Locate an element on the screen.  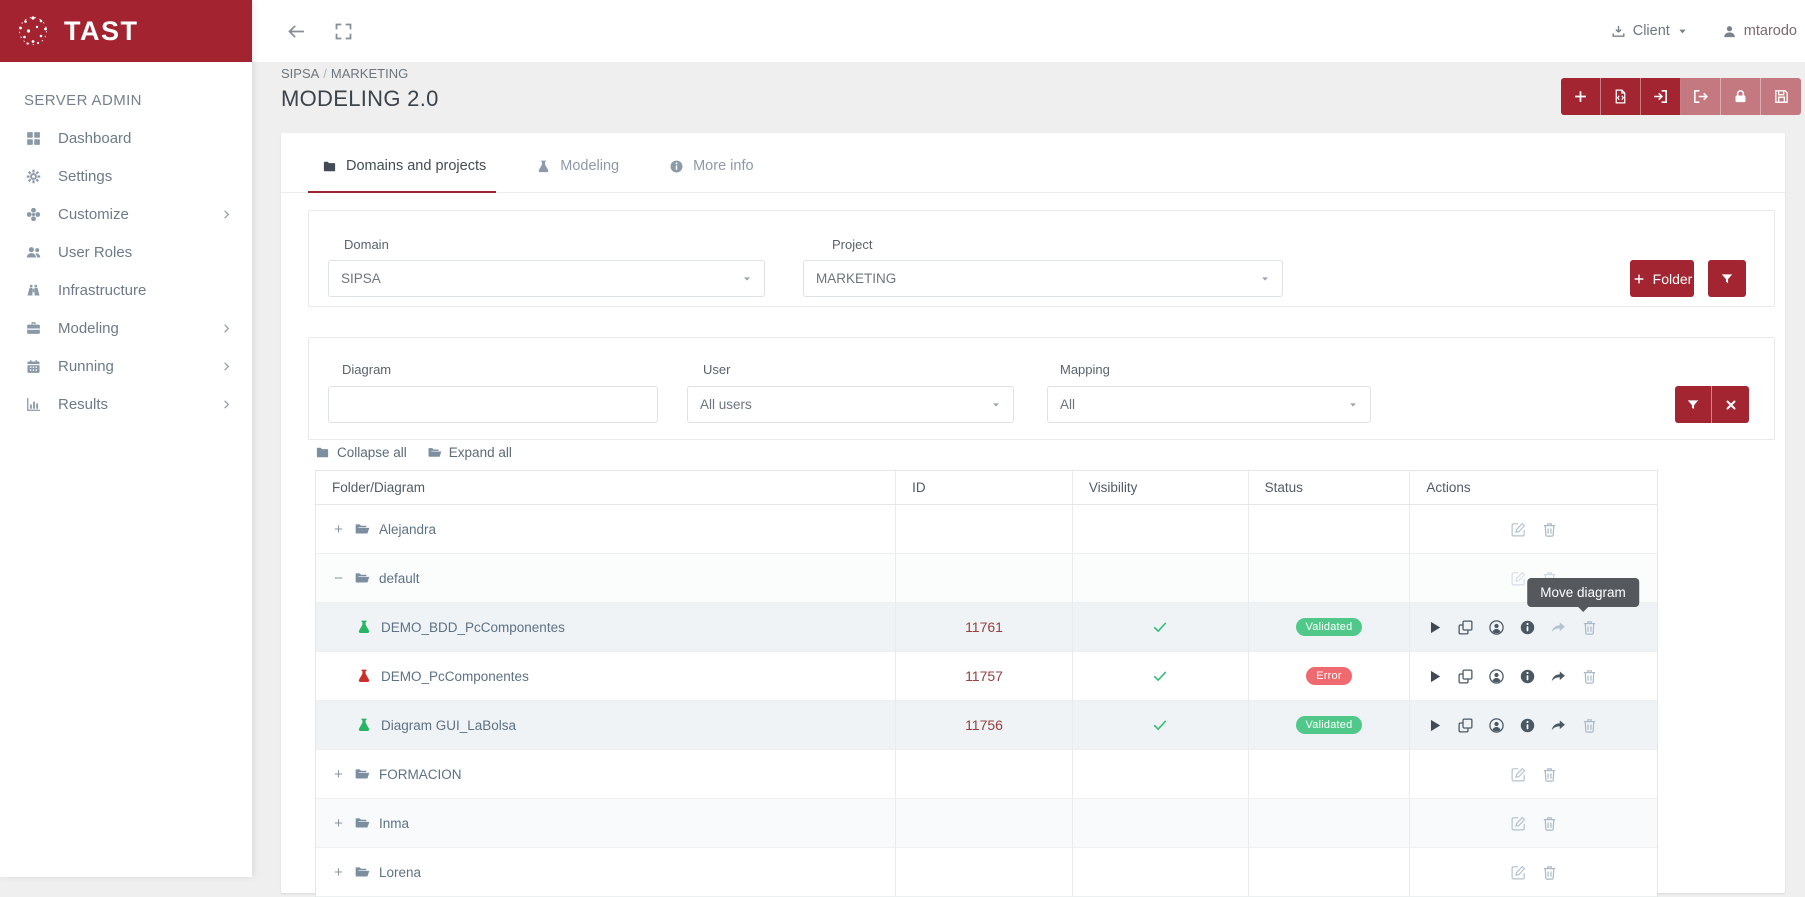
fullscreen-icon is located at coordinates (343, 31).